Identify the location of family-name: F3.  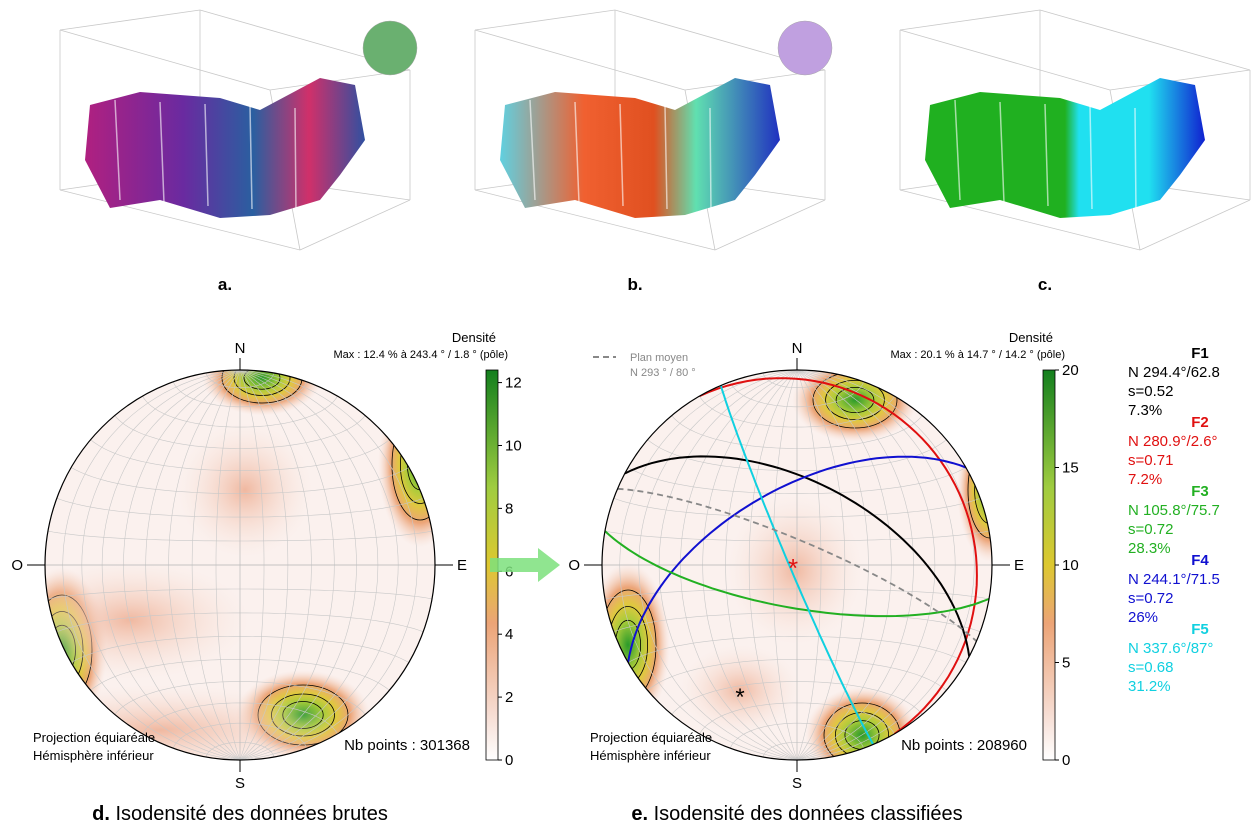
(1200, 491).